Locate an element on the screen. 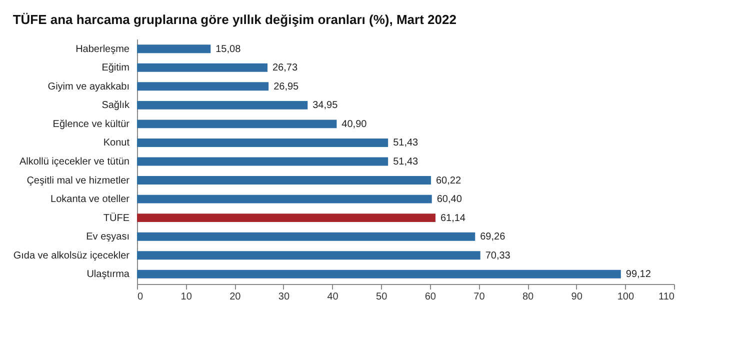 This screenshot has width=750, height=349. y-tick-label: Lokanta ve oteller is located at coordinates (90, 200).